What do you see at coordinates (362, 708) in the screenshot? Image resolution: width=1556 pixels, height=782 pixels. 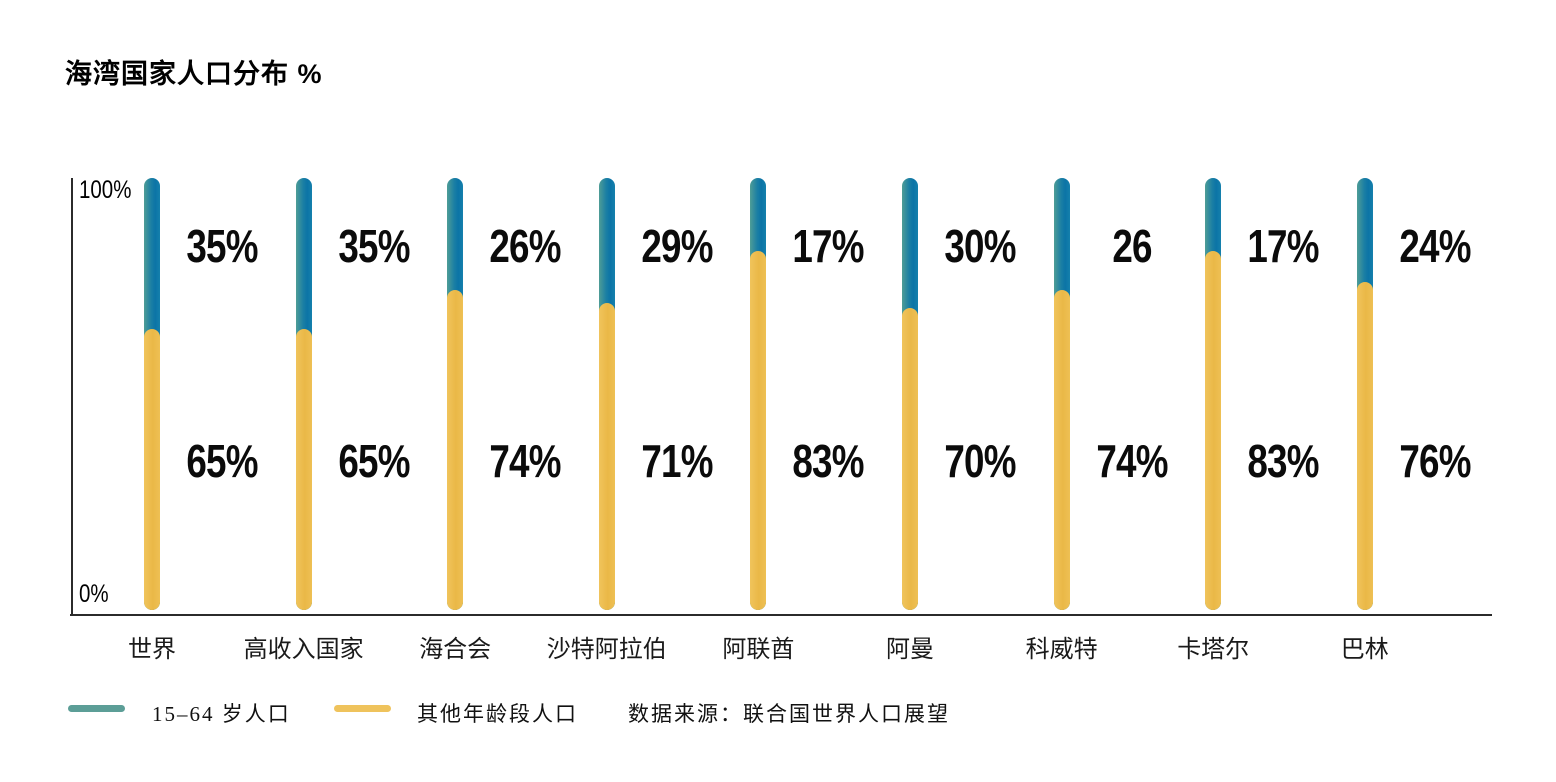 I see `legend-swatch-other-ages` at bounding box center [362, 708].